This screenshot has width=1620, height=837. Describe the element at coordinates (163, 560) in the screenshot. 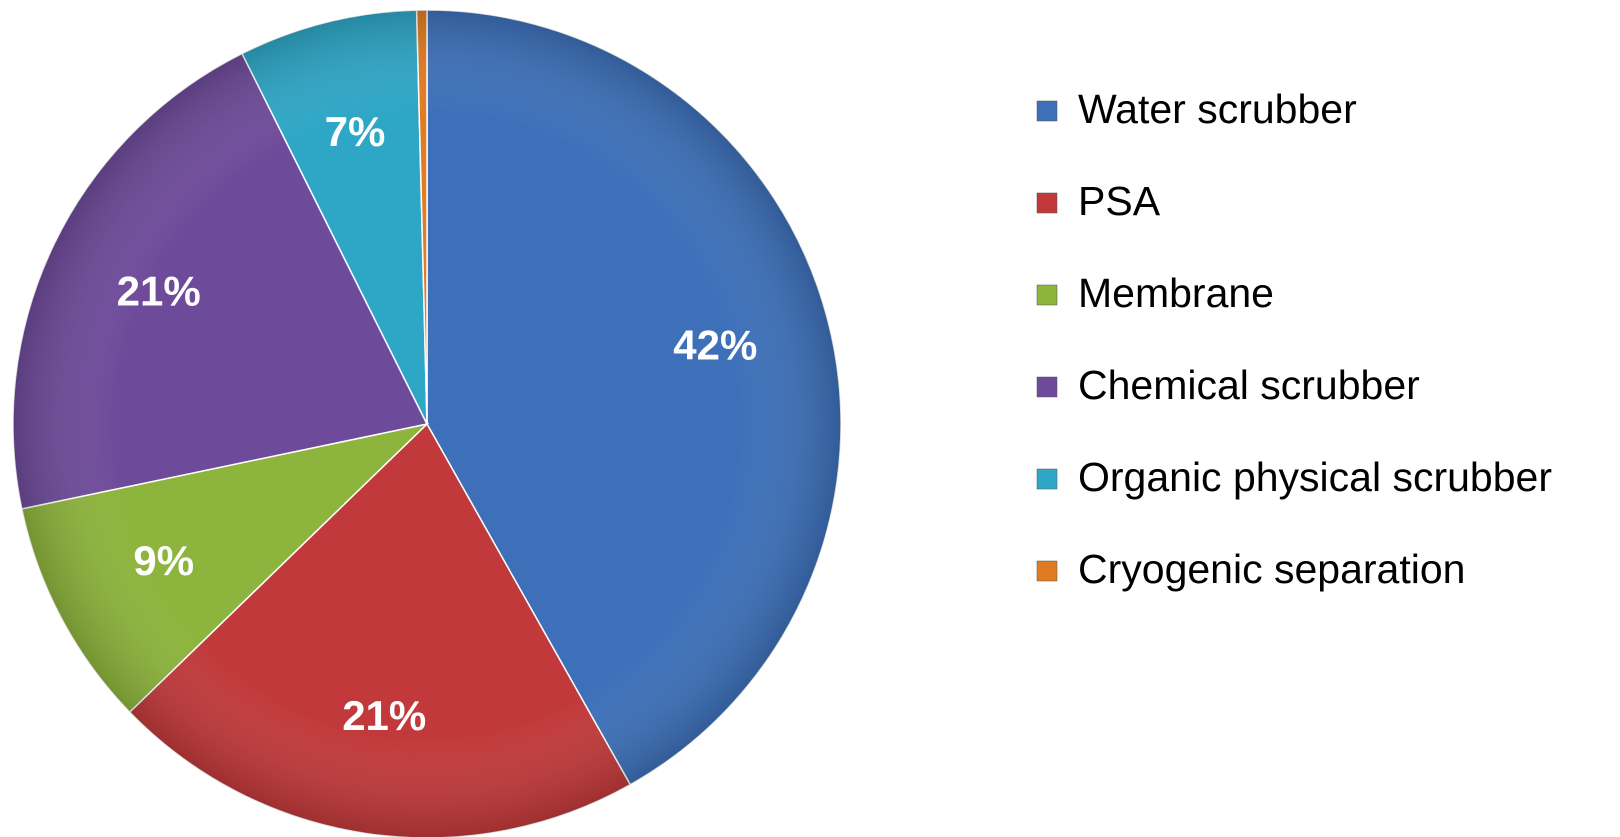

I see `slice-label: 9%` at that location.